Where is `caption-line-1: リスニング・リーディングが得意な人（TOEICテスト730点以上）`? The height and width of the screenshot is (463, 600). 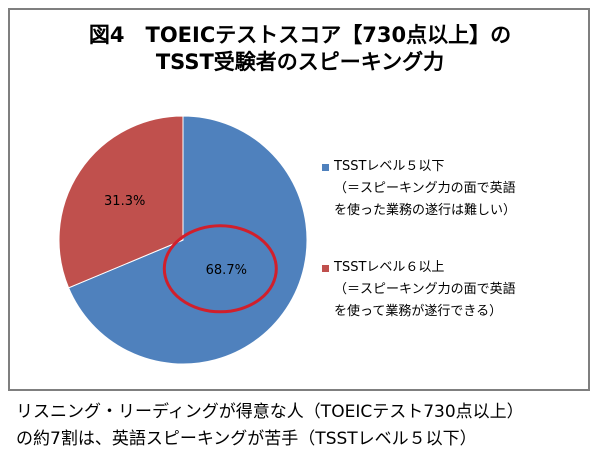
caption-line-1: リスニング・リーディングが得意な人（TOEICテスト730点以上） is located at coordinates (270, 412).